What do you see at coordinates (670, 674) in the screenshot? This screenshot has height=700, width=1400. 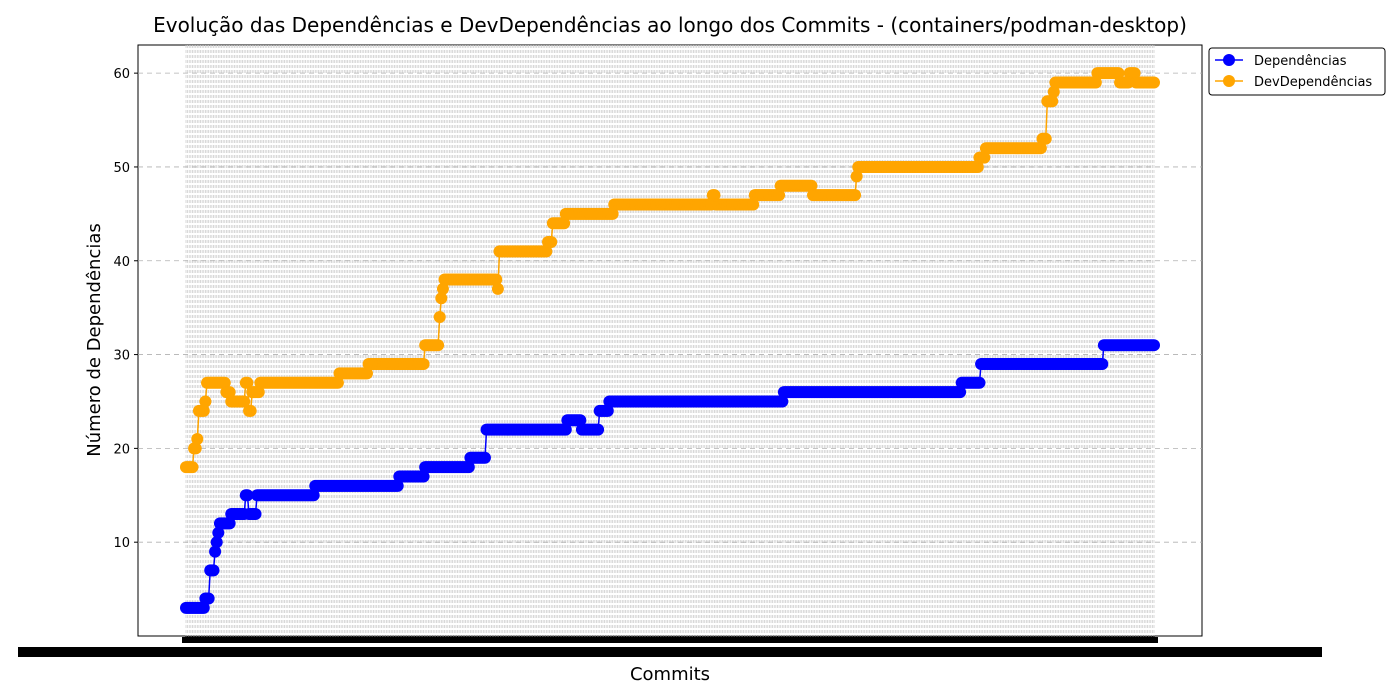 I see `x-axis-label: Commits` at bounding box center [670, 674].